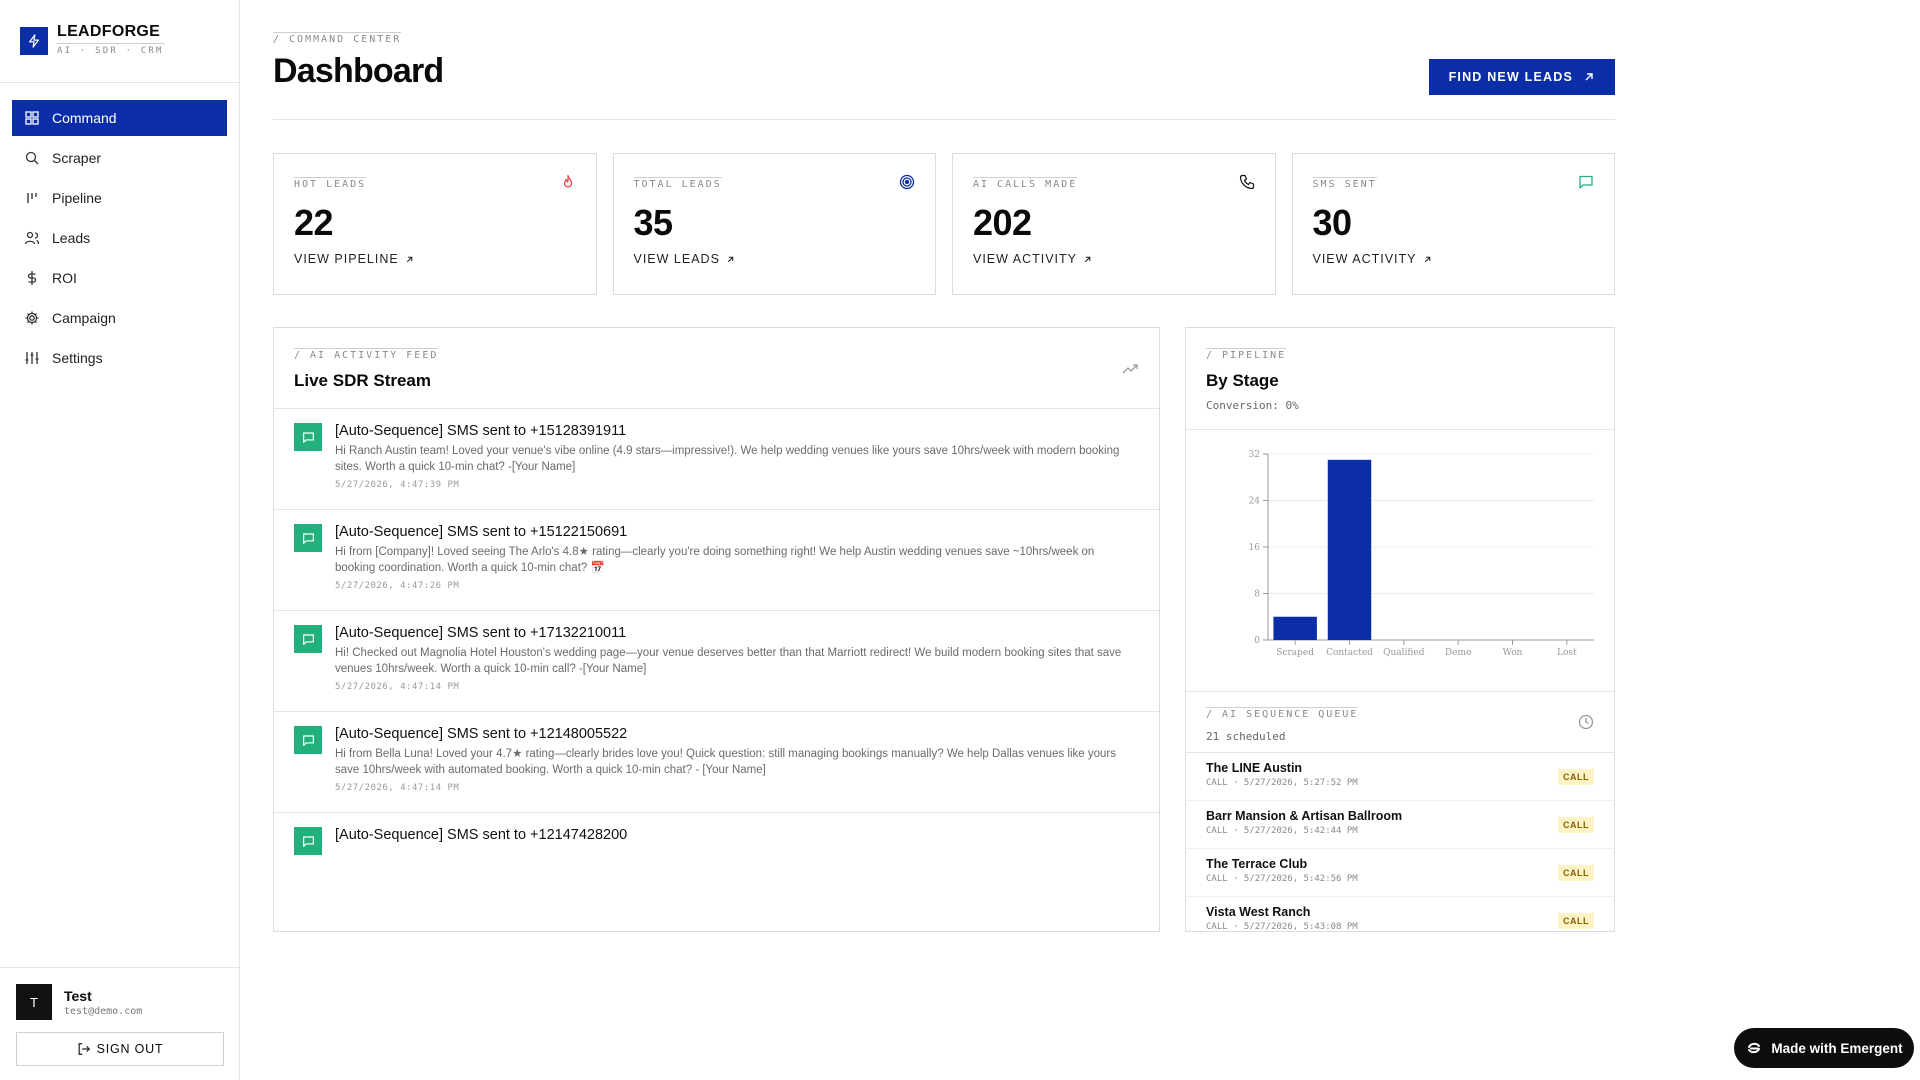 The image size is (1920, 1080). Describe the element at coordinates (1246, 354) in the screenshot. I see `pipeline-eyebrow: / PIPELINE` at that location.